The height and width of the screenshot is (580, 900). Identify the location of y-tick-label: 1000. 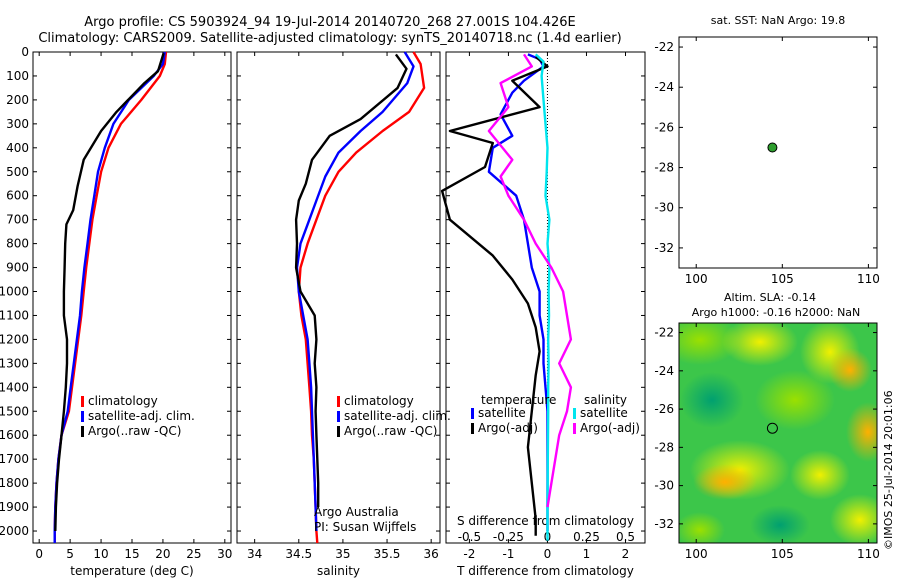
(14, 292).